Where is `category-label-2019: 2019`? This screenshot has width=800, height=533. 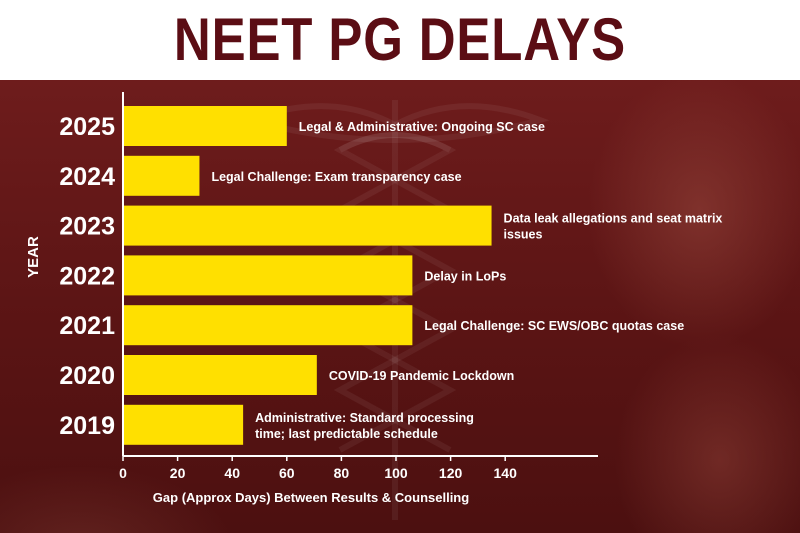 category-label-2019: 2019 is located at coordinates (87, 426).